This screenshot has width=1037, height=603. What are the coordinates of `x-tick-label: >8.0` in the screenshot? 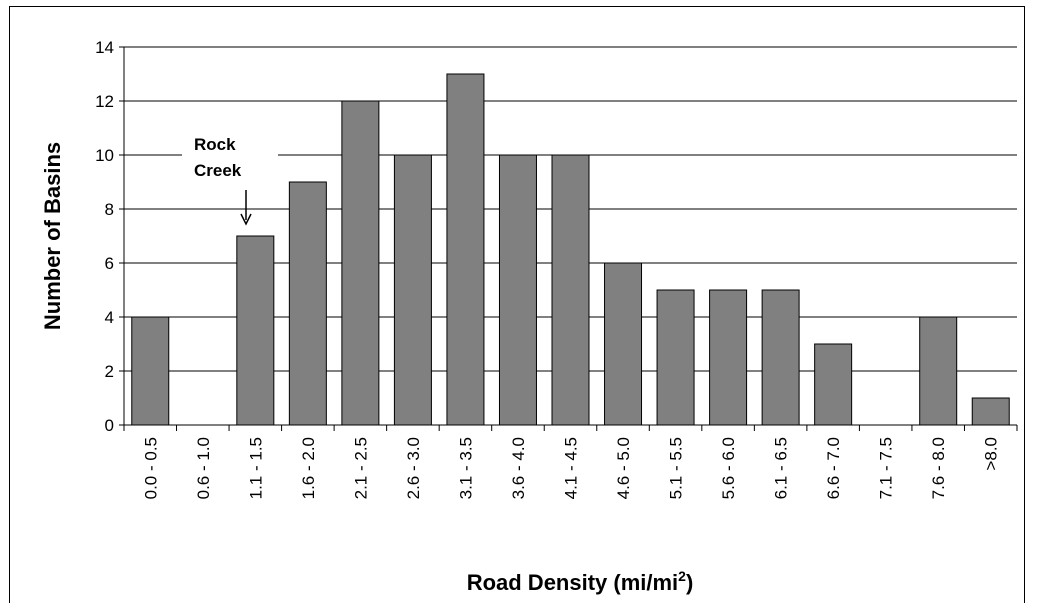 It's located at (991, 454).